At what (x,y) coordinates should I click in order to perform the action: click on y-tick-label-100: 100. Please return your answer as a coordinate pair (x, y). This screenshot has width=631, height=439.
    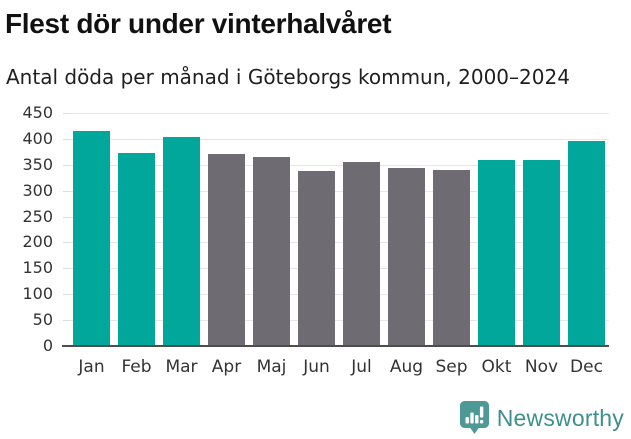
    Looking at the image, I should click on (37, 294).